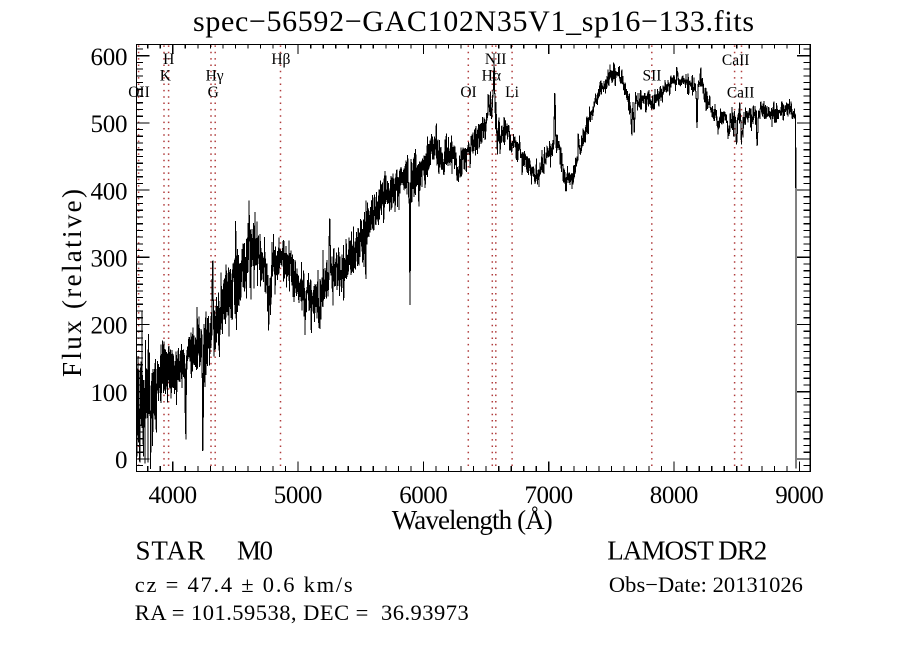  What do you see at coordinates (491, 76) in the screenshot?
I see `svg-text: Hα` at bounding box center [491, 76].